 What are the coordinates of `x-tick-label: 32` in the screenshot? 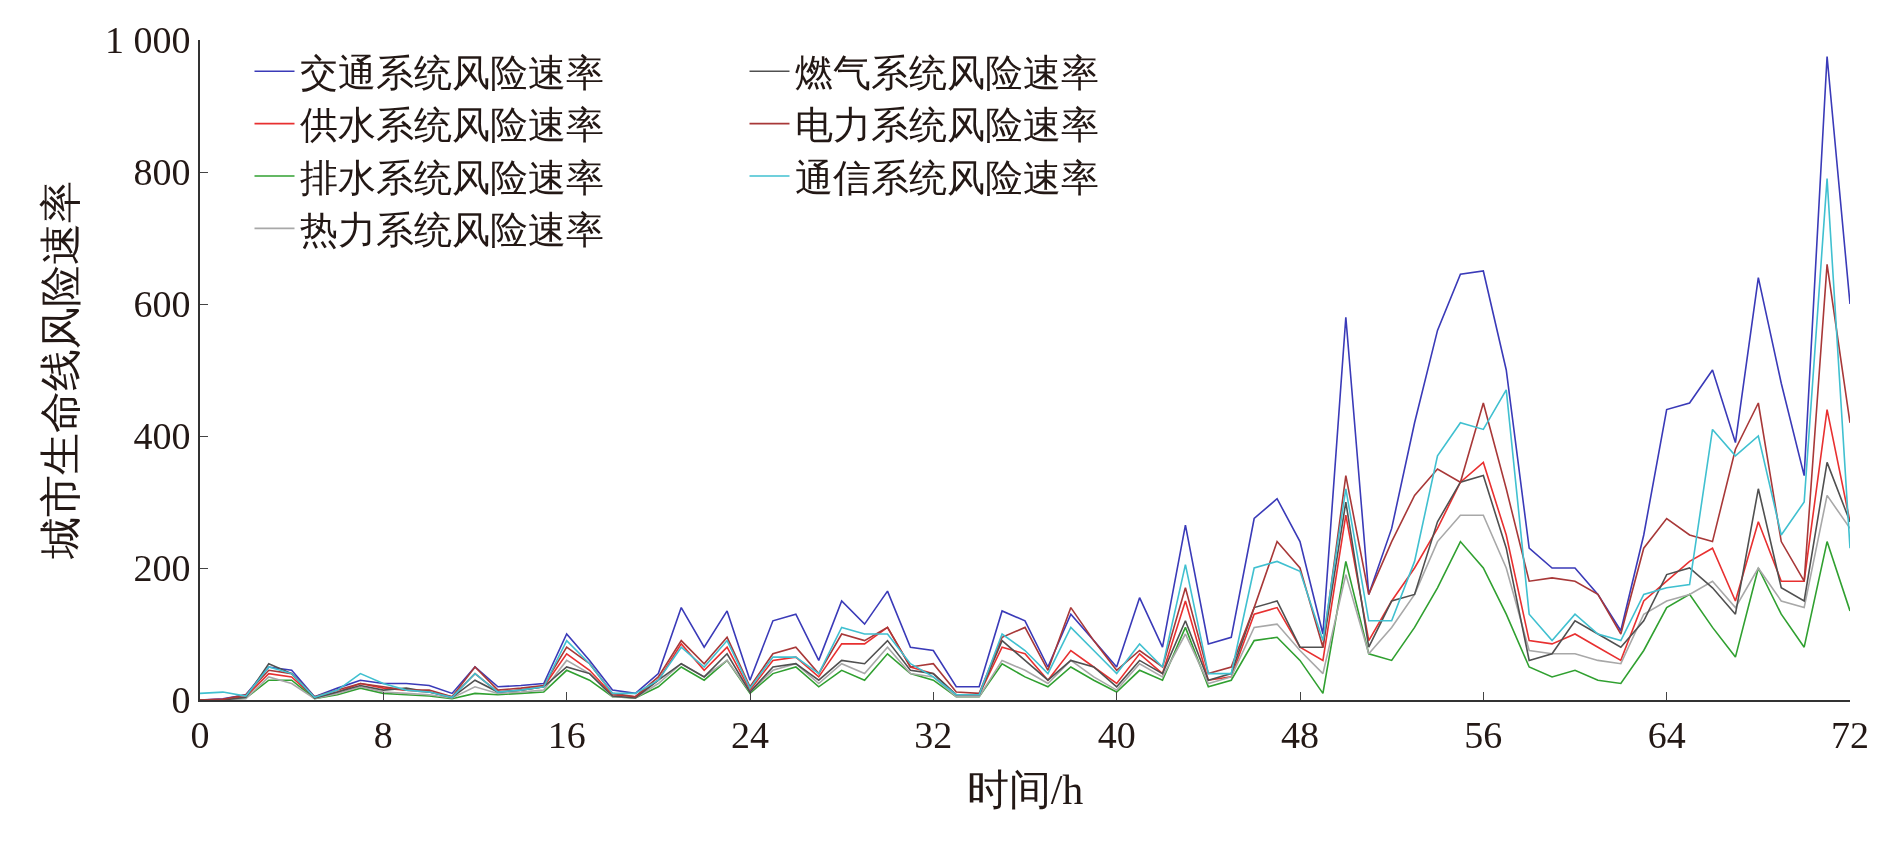 It's located at (933, 734).